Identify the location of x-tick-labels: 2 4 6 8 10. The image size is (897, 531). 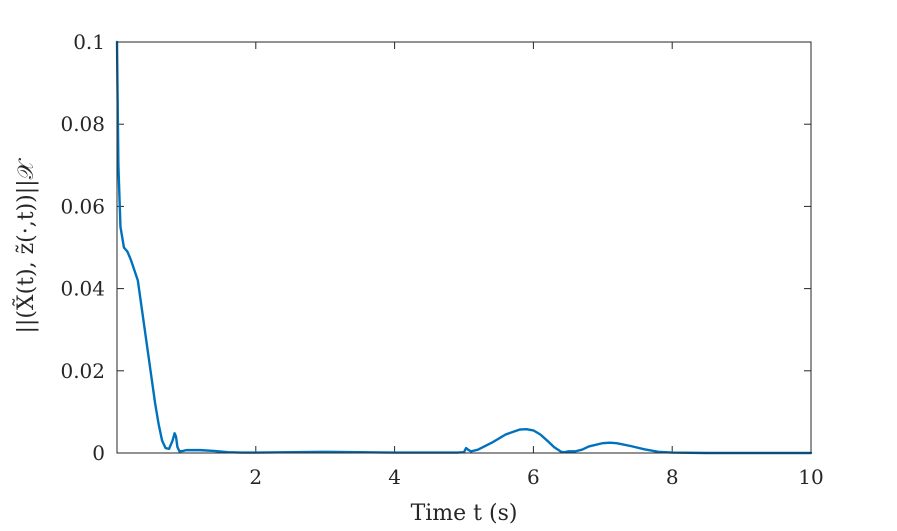
(536, 477).